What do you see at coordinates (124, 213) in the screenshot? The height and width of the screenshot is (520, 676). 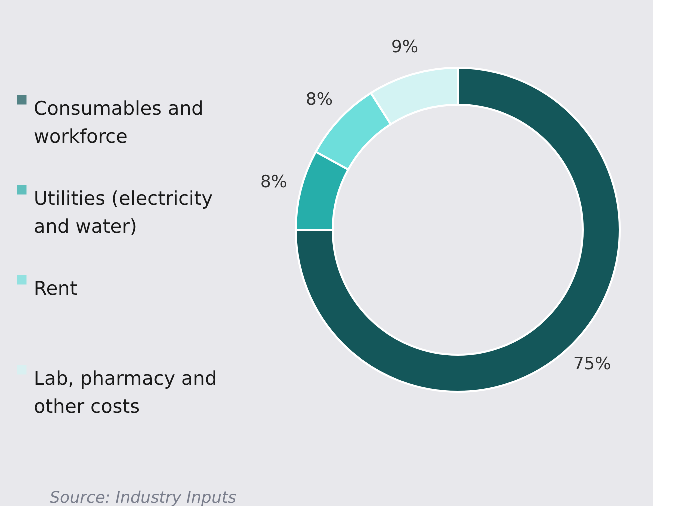 I see `legend-label: Utilities (electricity and water)` at bounding box center [124, 213].